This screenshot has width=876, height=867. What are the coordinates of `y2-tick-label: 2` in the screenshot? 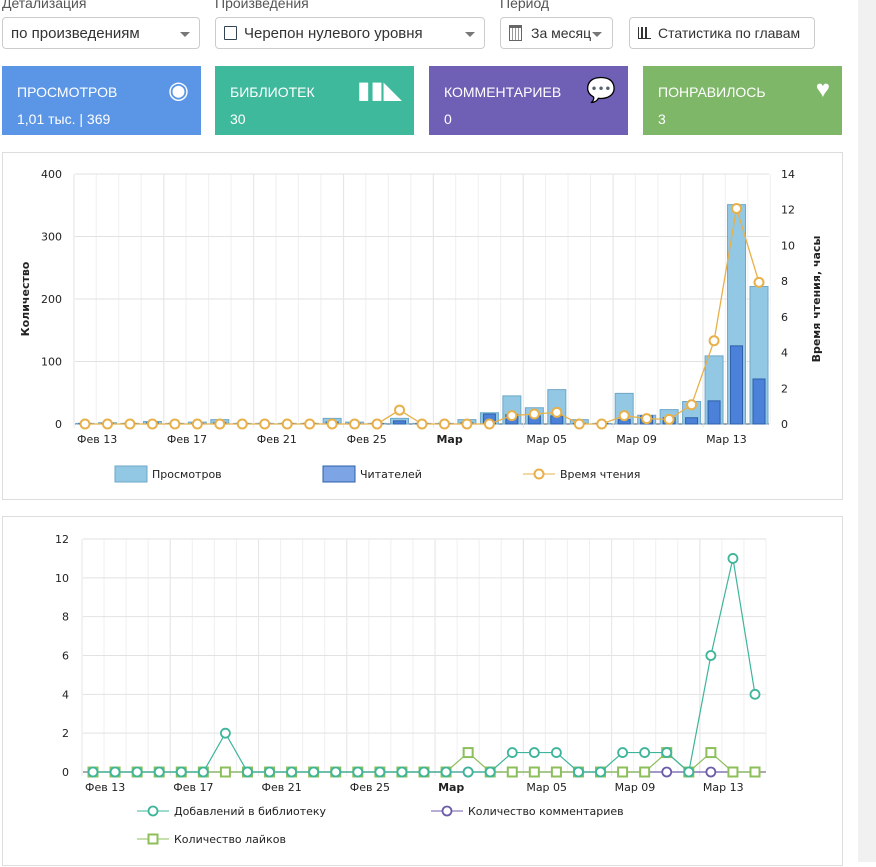 It's located at (784, 388).